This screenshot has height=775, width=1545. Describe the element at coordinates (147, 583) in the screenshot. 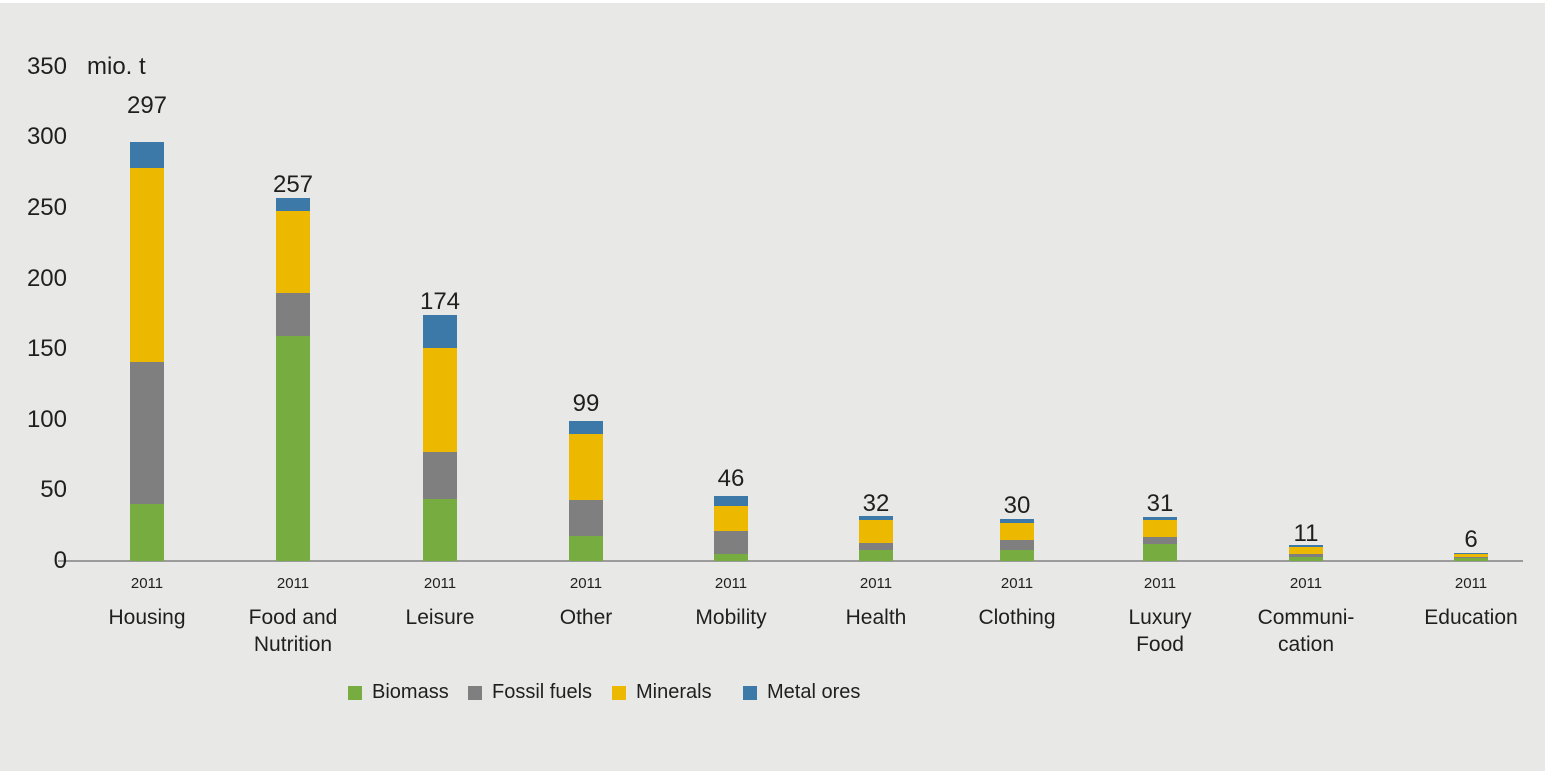

I see `bar-year-label-housing: 2011` at that location.